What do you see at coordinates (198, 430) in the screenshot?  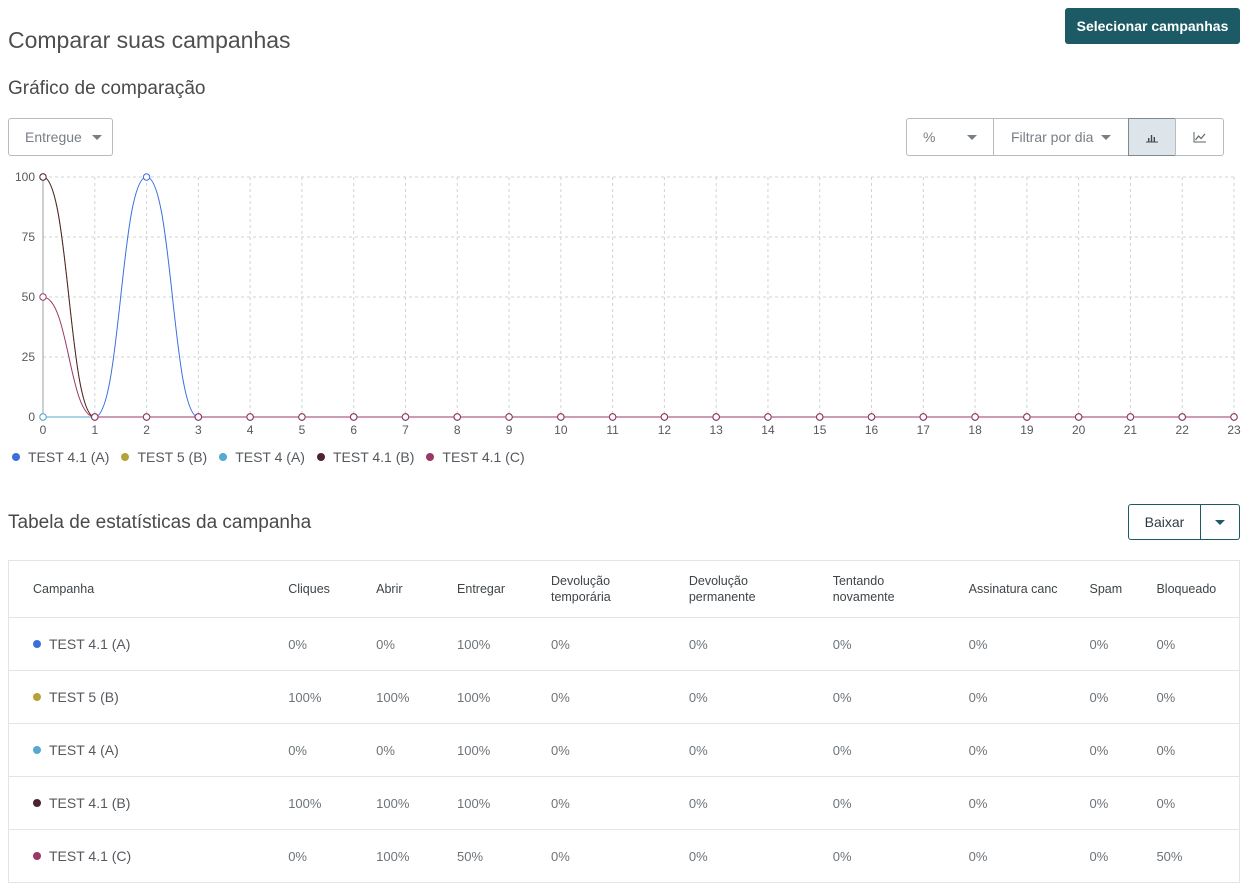 I see `x-tick-label: 3` at bounding box center [198, 430].